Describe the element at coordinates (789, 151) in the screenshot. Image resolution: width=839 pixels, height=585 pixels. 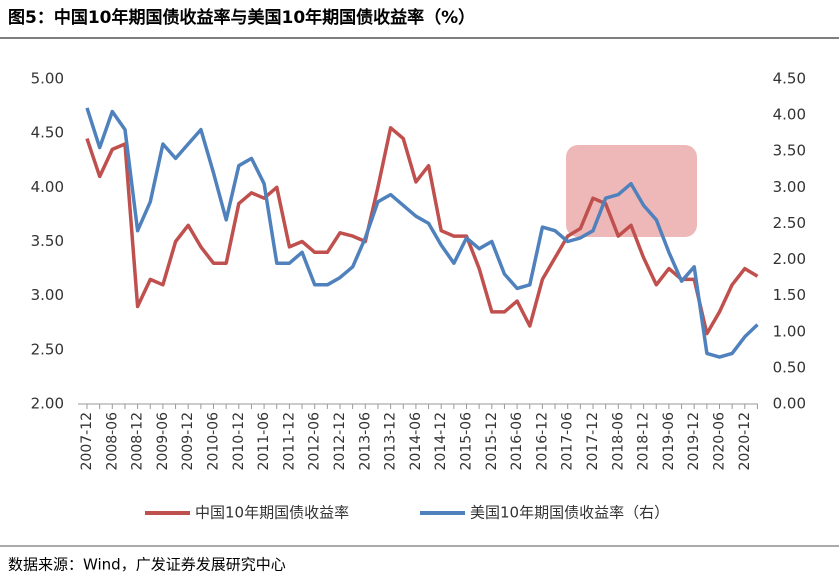
I see `y2-tick-label: 3.50` at that location.